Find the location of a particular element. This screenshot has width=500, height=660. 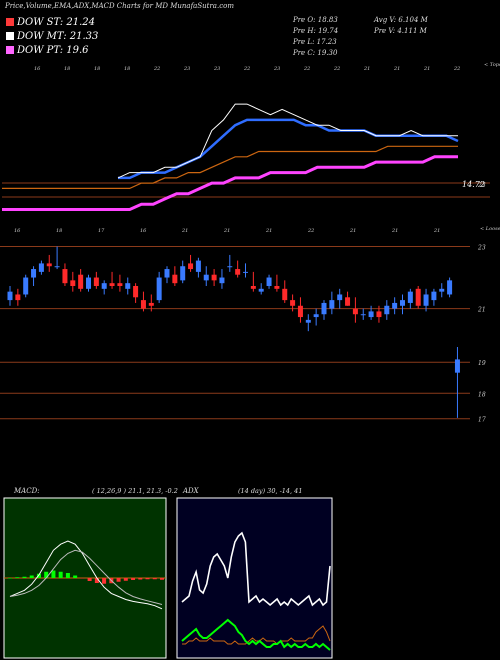

adx-line is located at coordinates (256, 569).